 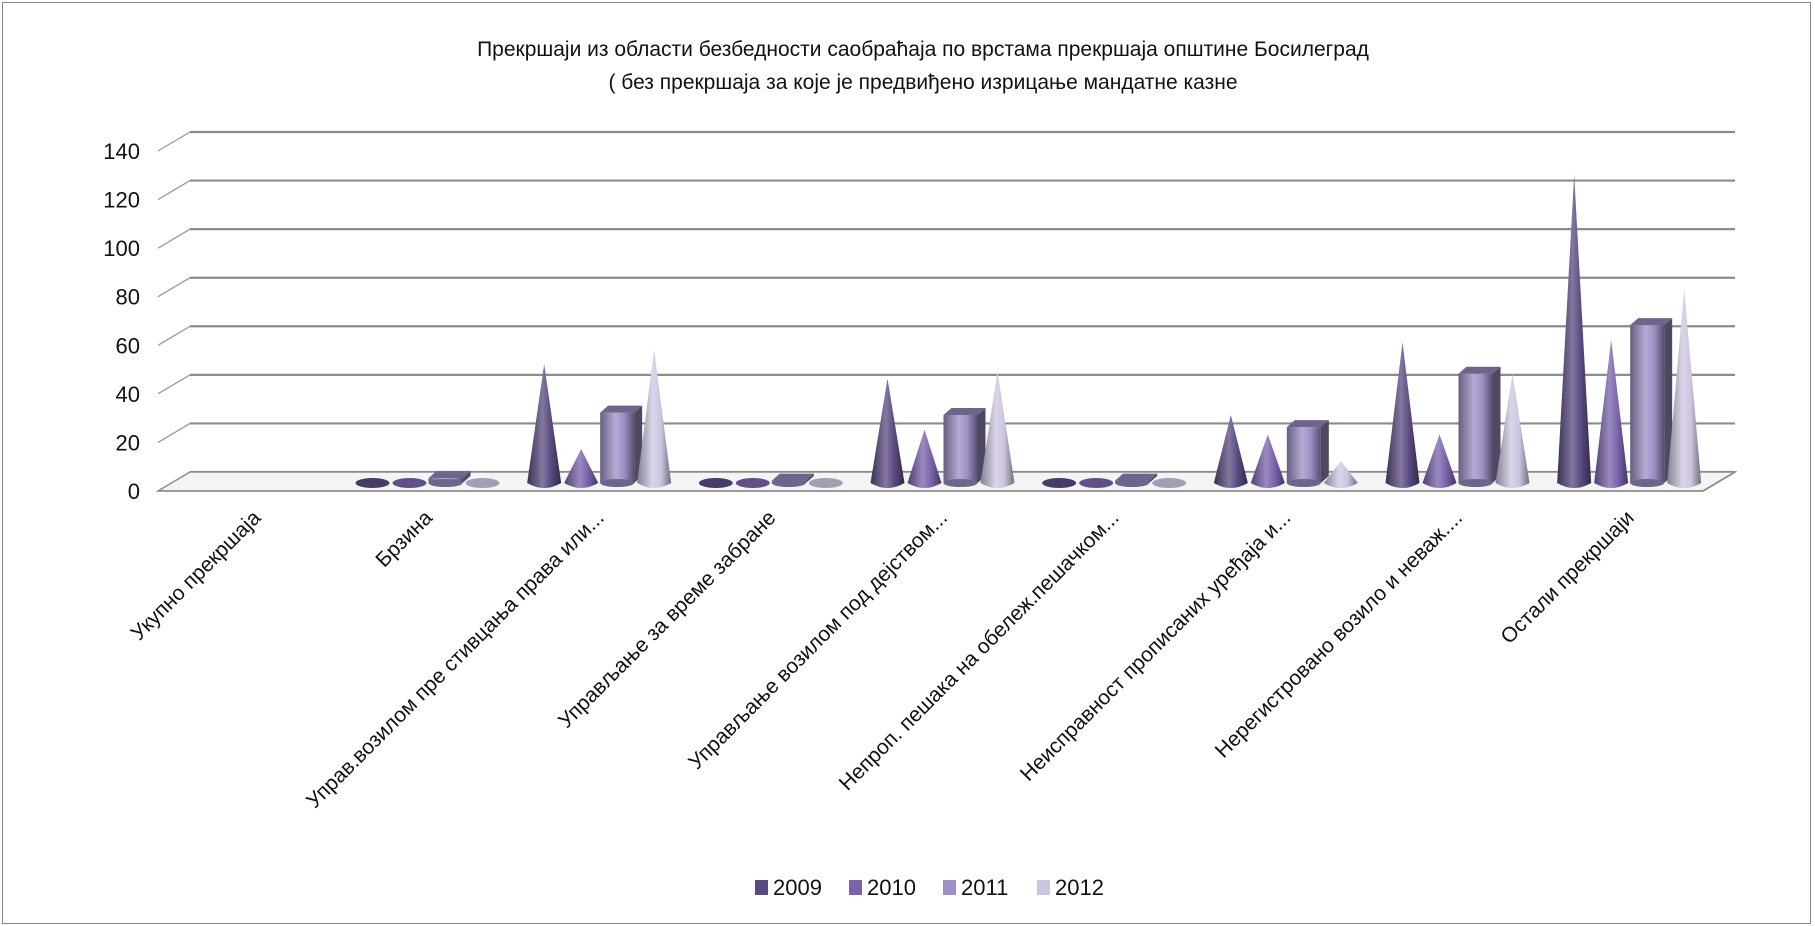 I want to click on y-tick-label: 80, so click(x=128, y=297).